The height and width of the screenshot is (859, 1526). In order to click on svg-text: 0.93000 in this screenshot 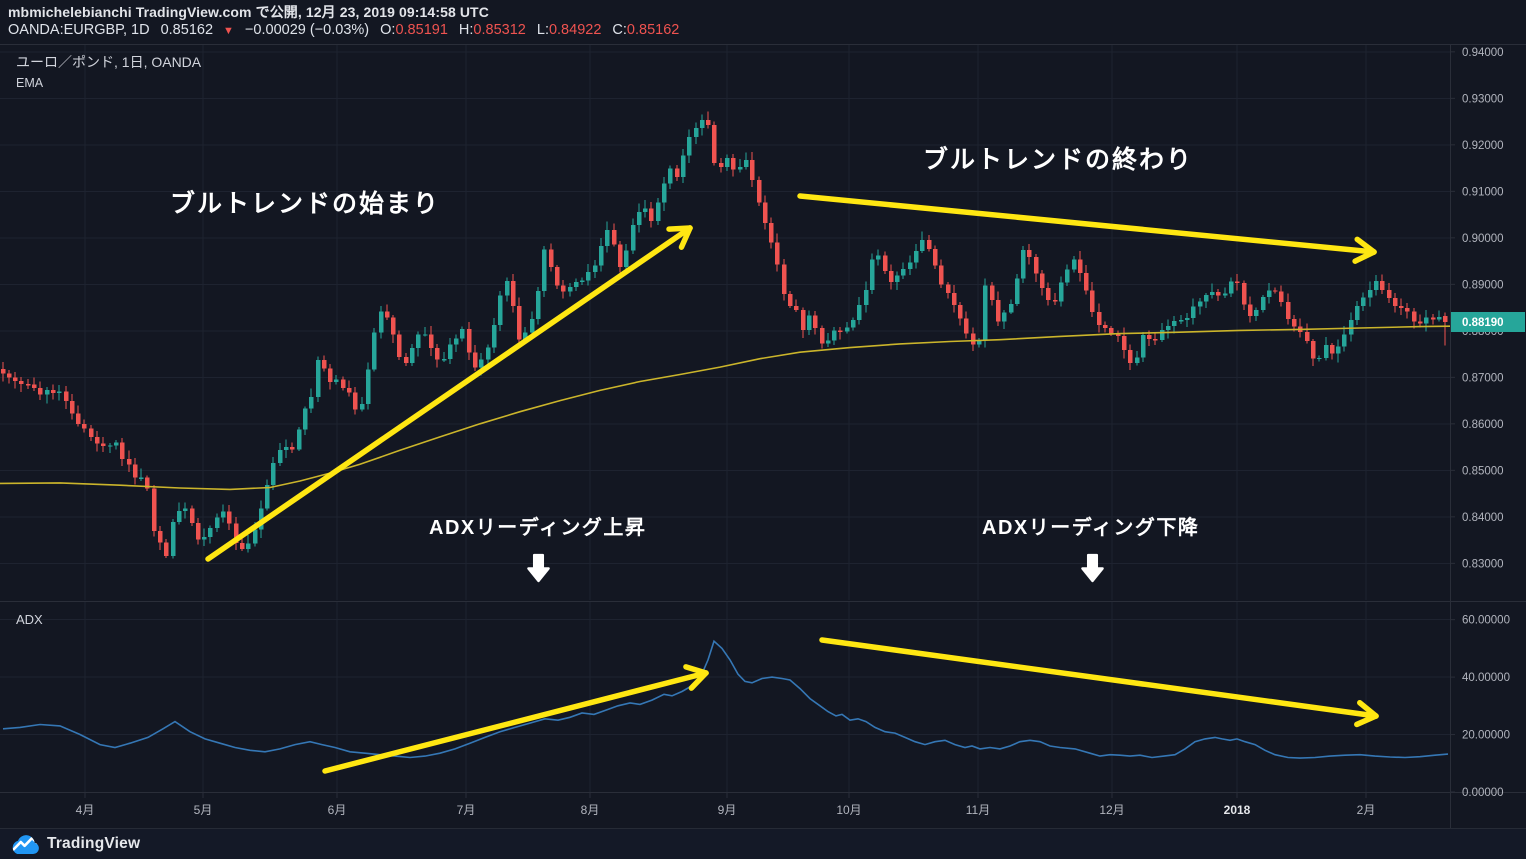, I will do `click(1483, 99)`.